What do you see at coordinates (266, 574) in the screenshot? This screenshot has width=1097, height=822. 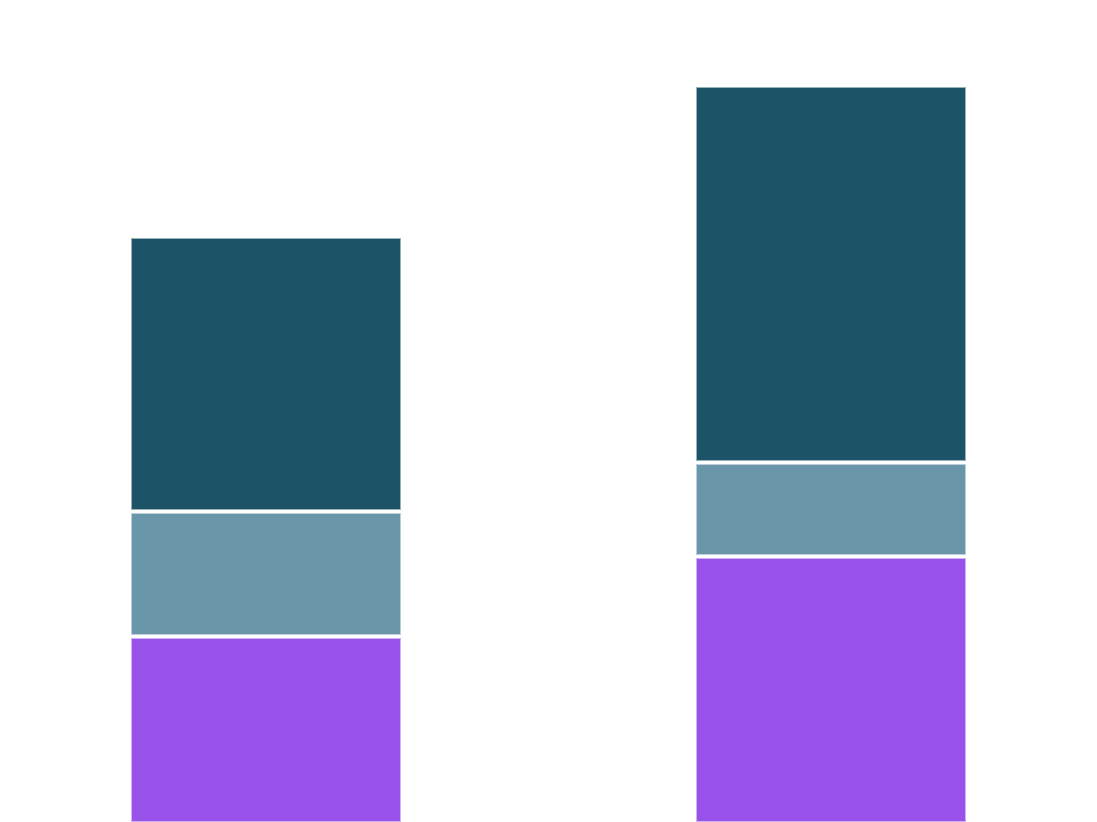 I see `bar-1-segment-steel-blue-middle` at bounding box center [266, 574].